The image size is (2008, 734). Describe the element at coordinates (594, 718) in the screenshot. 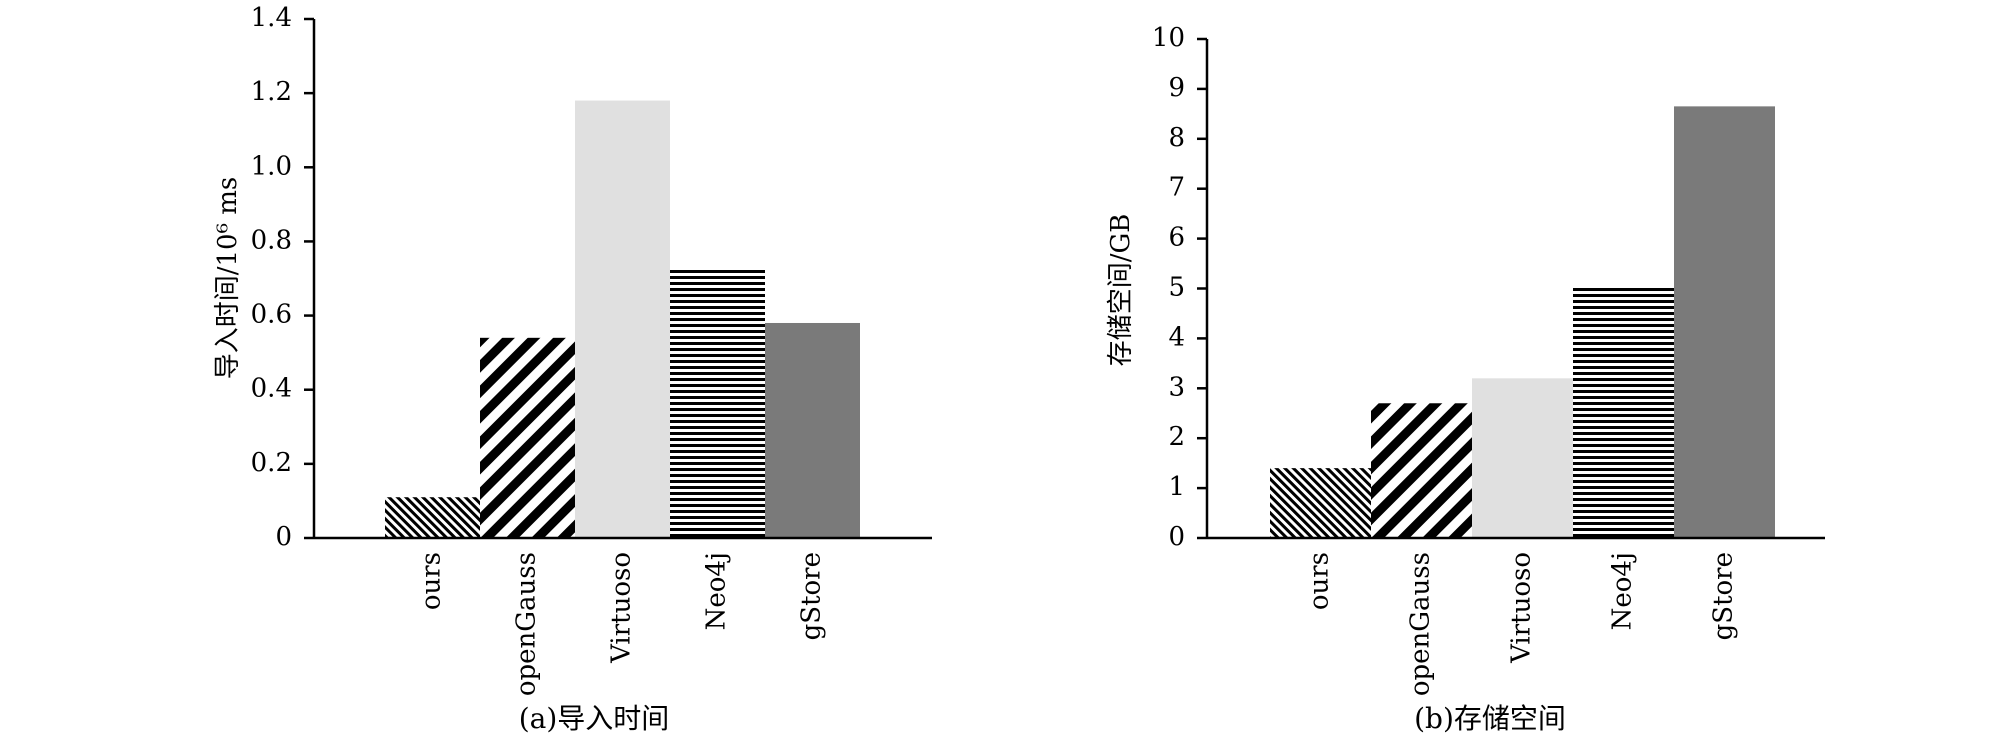

I see `panel-a-caption: (a)导入时间` at that location.